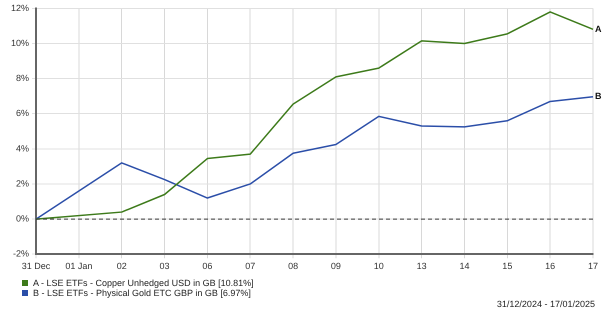  I want to click on x-tick-label: 01 Jan, so click(78, 266).